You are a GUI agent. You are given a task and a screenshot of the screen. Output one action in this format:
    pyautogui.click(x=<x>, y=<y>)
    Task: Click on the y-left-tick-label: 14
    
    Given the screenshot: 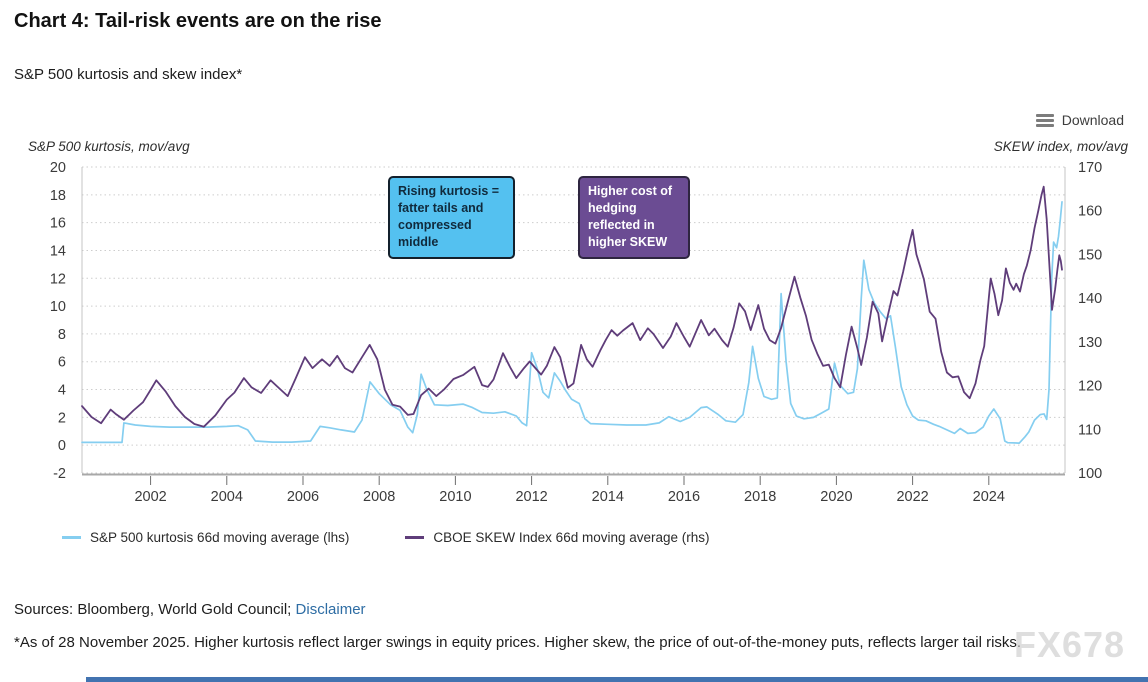 What is the action you would take?
    pyautogui.click(x=58, y=251)
    